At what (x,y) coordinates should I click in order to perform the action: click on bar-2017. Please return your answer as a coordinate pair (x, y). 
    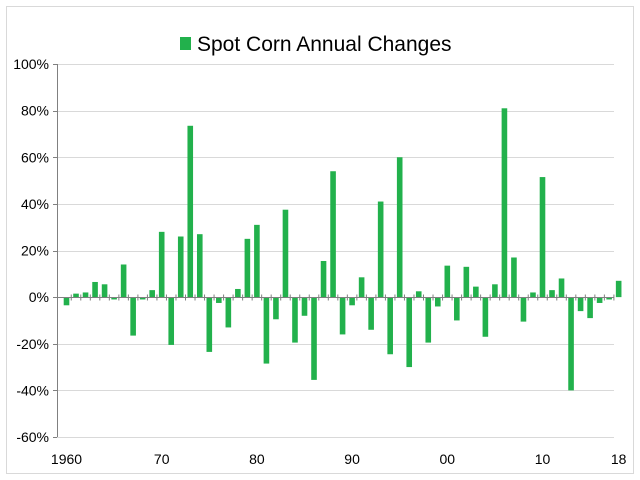
    Looking at the image, I should click on (609, 298).